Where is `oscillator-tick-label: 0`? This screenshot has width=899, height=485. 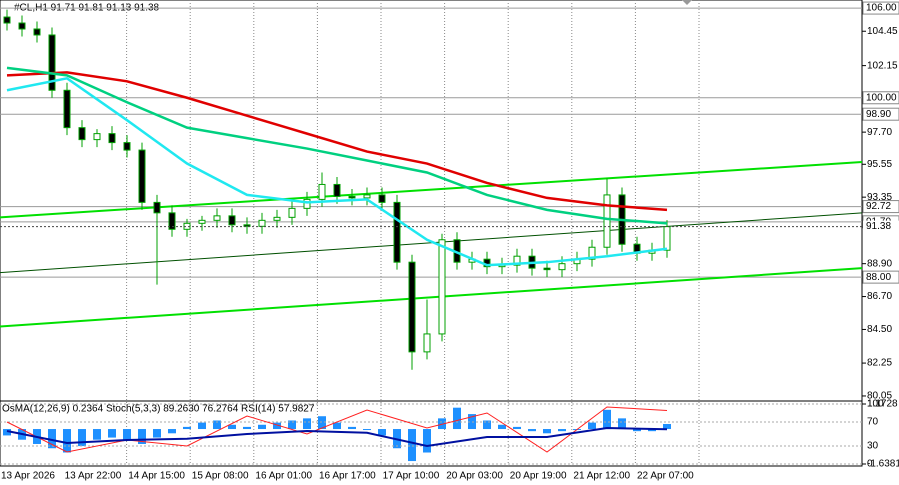 oscillator-tick-label: 0 is located at coordinates (870, 464).